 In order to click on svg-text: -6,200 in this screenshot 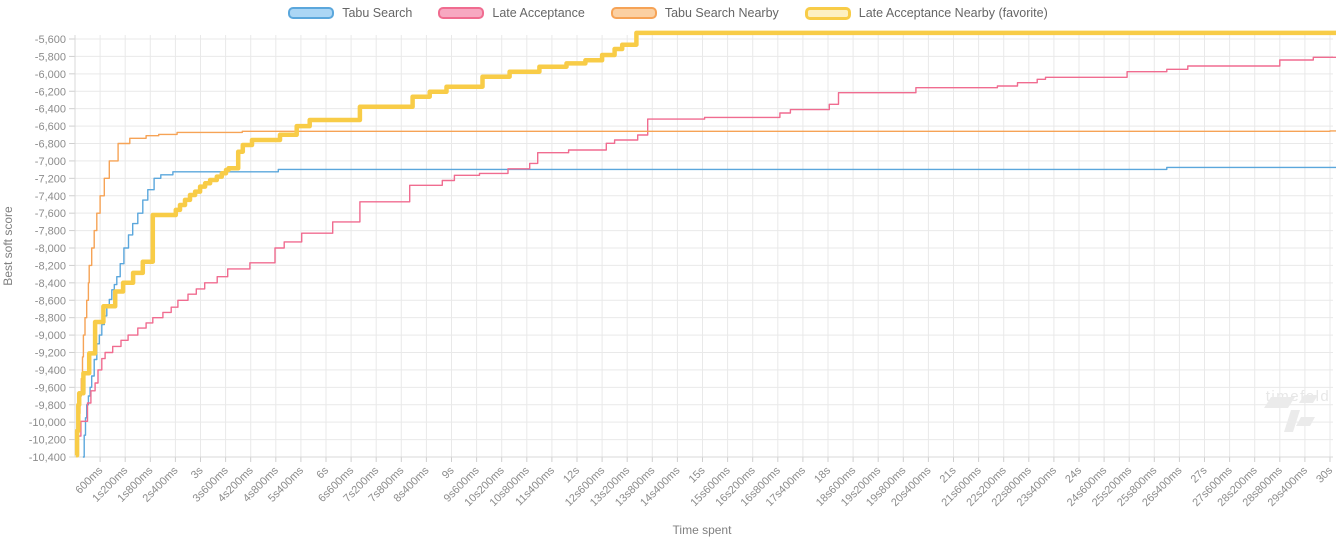, I will do `click(50, 92)`.